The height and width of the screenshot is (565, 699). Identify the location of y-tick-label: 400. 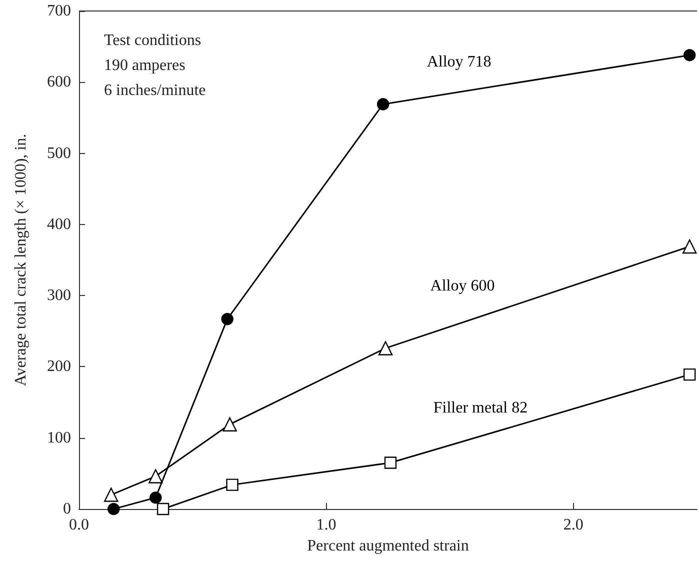
(59, 224).